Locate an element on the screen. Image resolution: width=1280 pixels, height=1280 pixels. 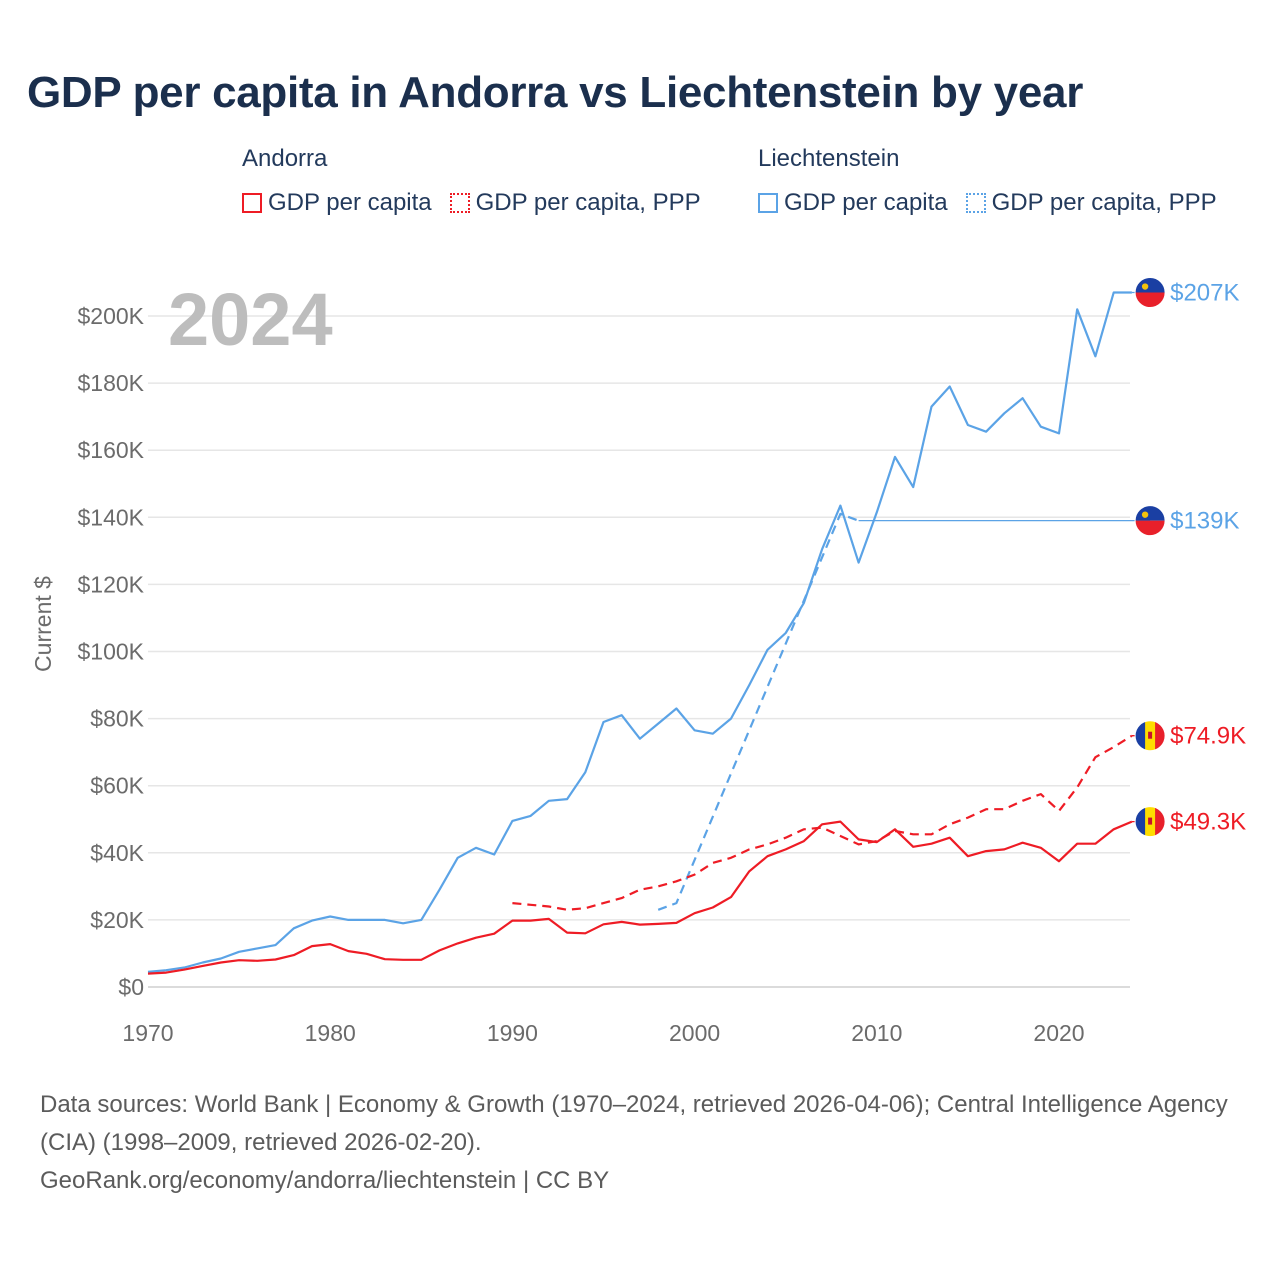
x-tick-label: 2020 is located at coordinates (1058, 1033).